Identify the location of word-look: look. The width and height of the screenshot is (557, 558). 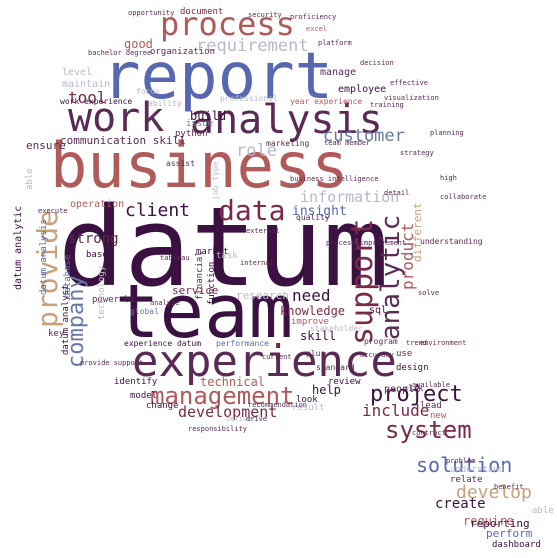
(307, 400).